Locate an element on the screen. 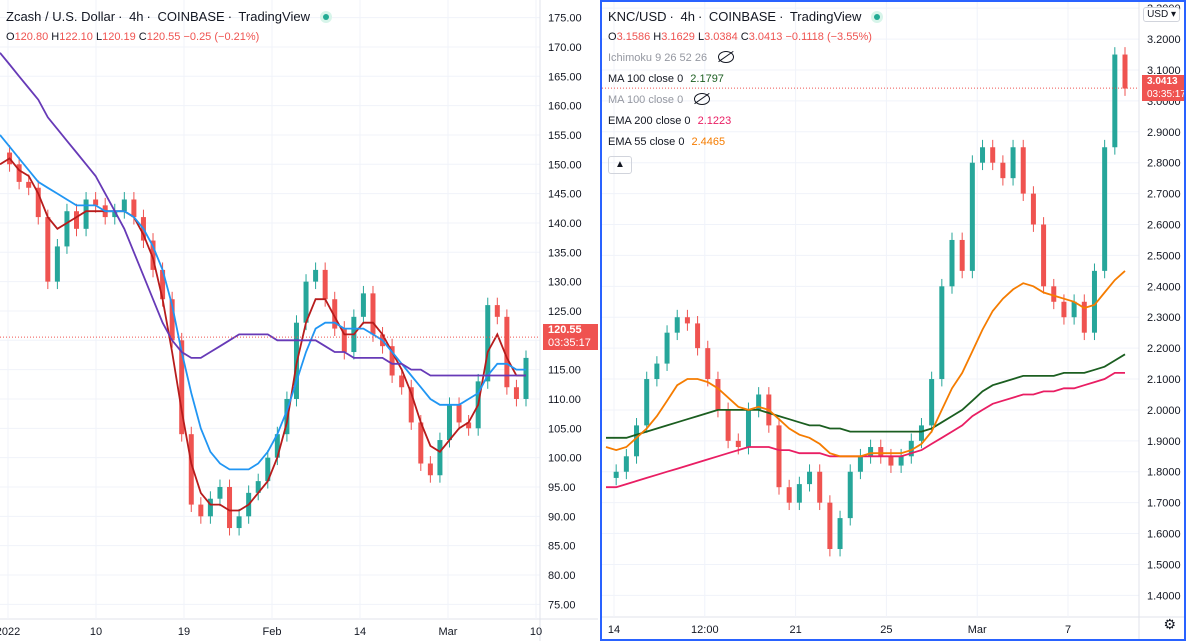 The width and height of the screenshot is (1186, 641). y-tick-label: 80.00 is located at coordinates (562, 576).